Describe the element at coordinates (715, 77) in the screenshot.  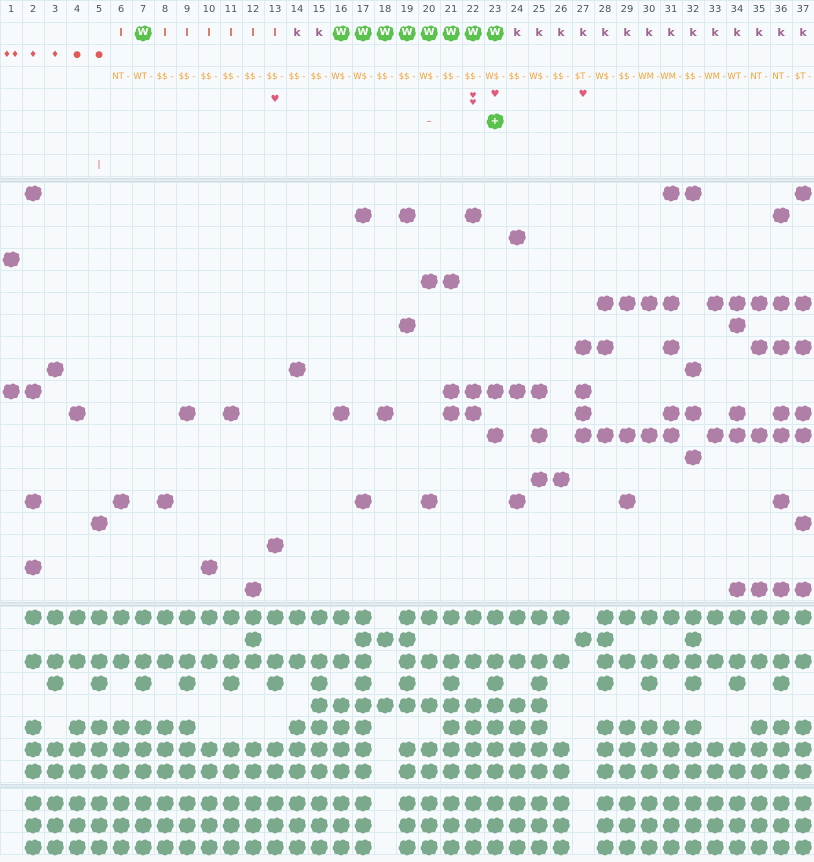
I see `chord-label: WM -` at that location.